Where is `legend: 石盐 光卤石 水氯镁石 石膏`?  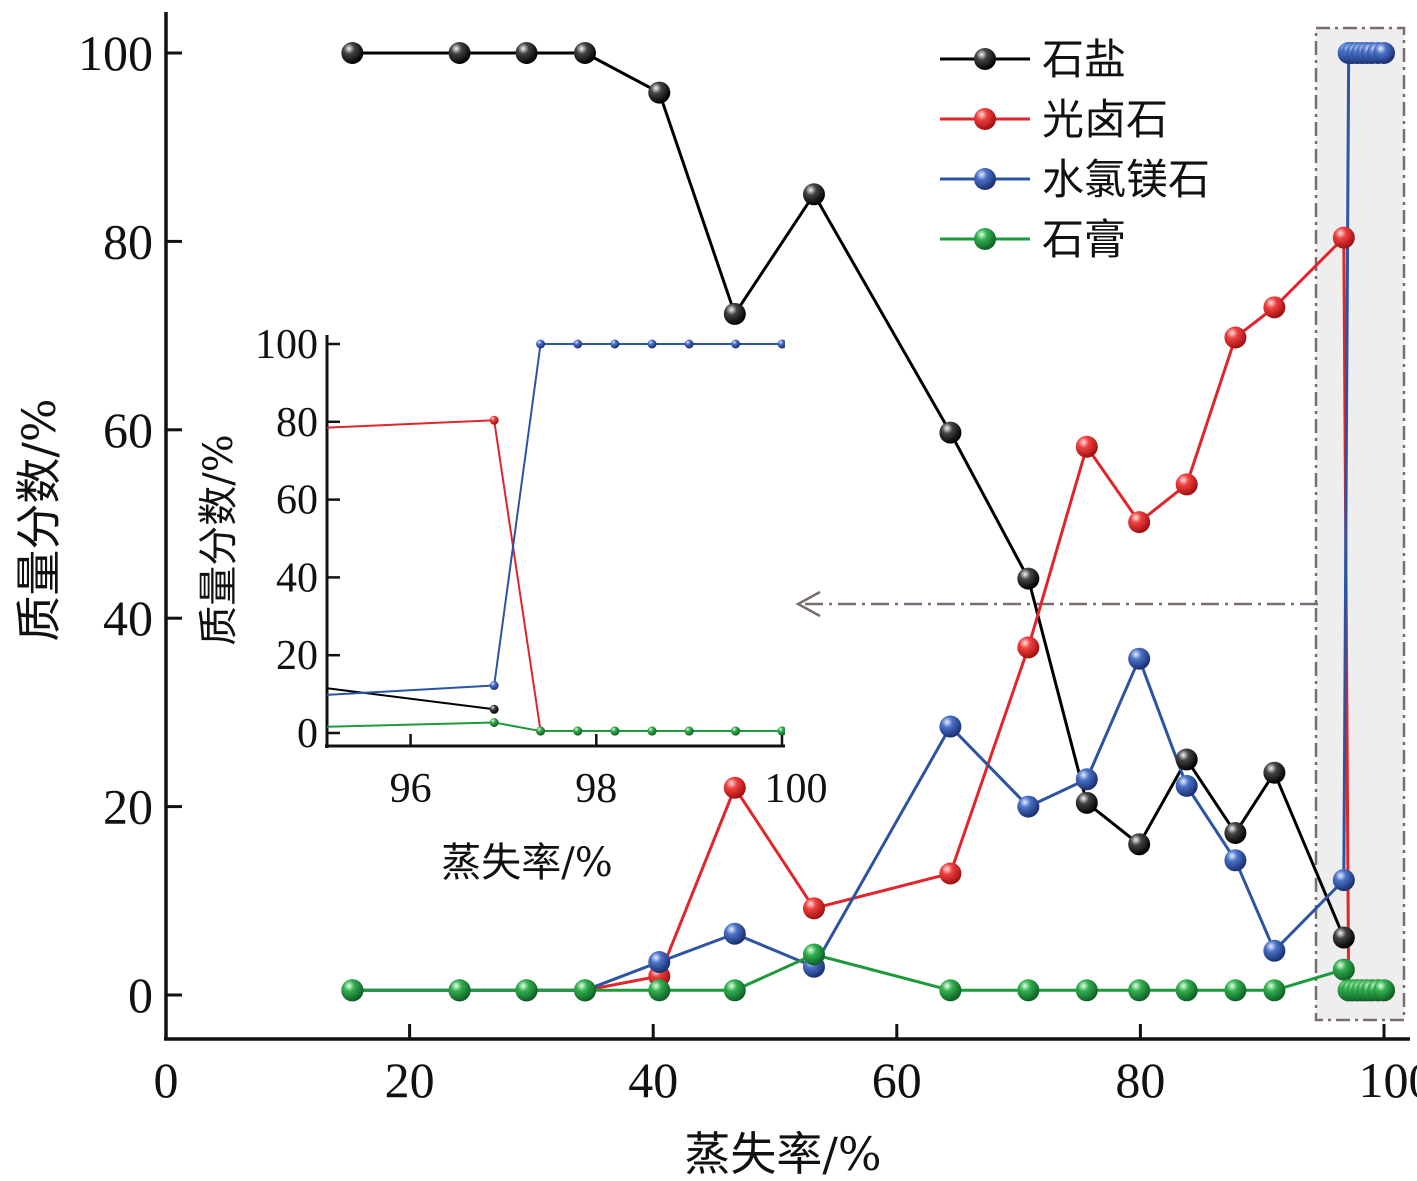 legend: 石盐 光卤石 水氯镁石 石膏 is located at coordinates (1075, 149).